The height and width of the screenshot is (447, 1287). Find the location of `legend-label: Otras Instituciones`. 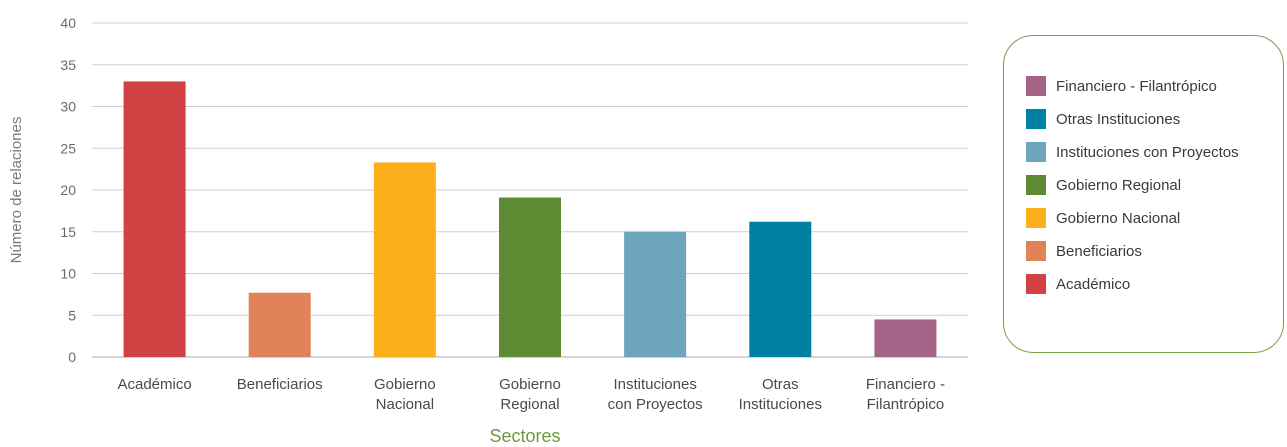

legend-label: Otras Instituciones is located at coordinates (1118, 119).